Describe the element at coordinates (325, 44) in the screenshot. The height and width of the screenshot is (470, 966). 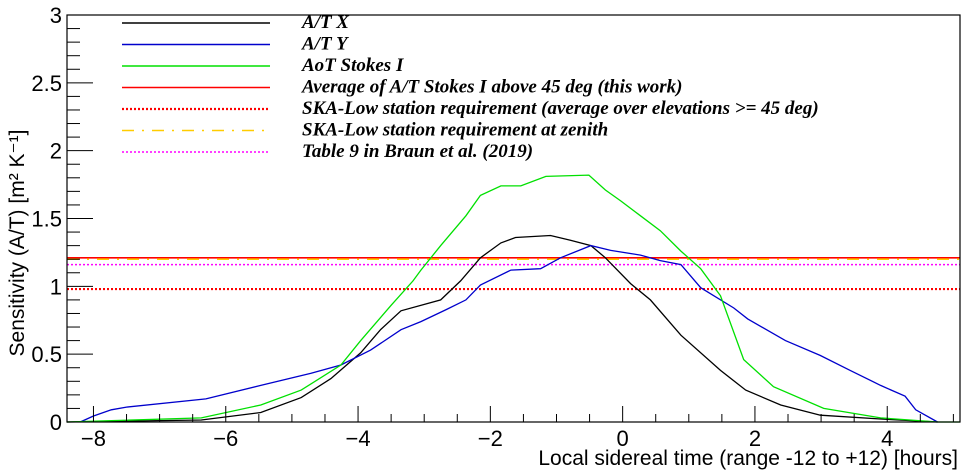
I see `legend-label: A/T Y` at that location.